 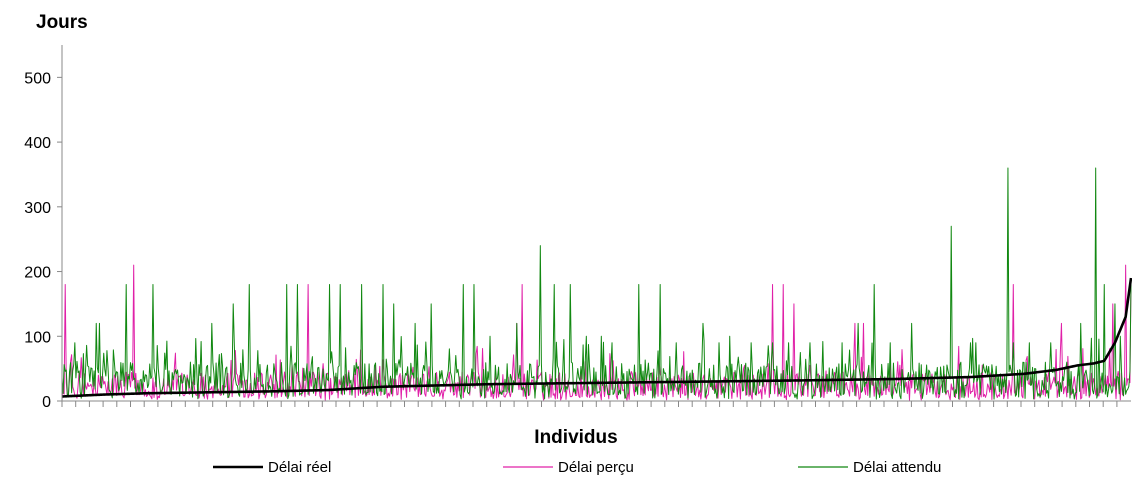 What do you see at coordinates (897, 467) in the screenshot?
I see `legend-label: Délai attendu` at bounding box center [897, 467].